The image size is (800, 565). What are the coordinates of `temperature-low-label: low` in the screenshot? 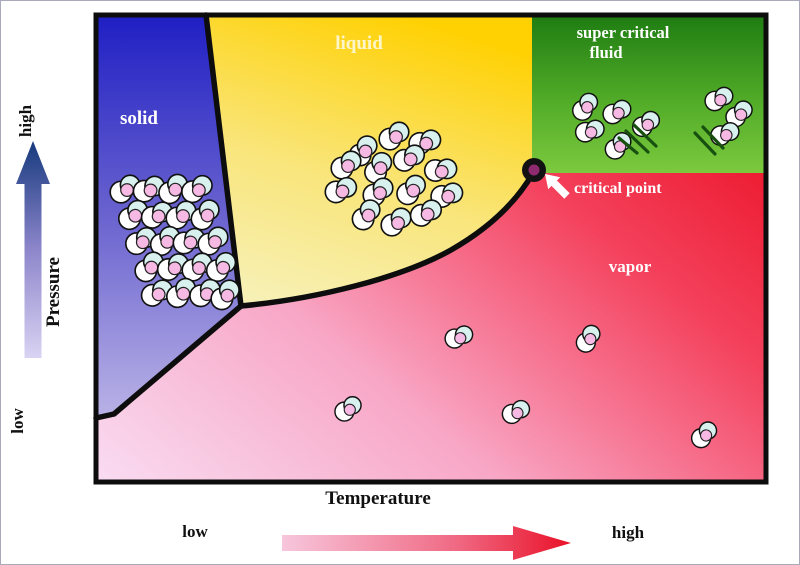 It's located at (195, 531).